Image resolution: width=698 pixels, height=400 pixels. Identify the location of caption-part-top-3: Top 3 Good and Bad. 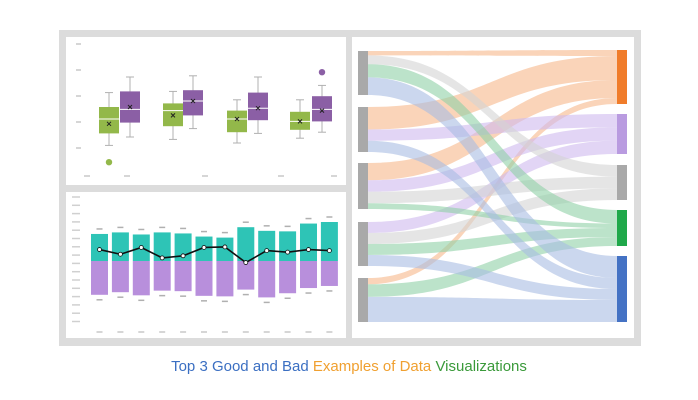
(242, 366).